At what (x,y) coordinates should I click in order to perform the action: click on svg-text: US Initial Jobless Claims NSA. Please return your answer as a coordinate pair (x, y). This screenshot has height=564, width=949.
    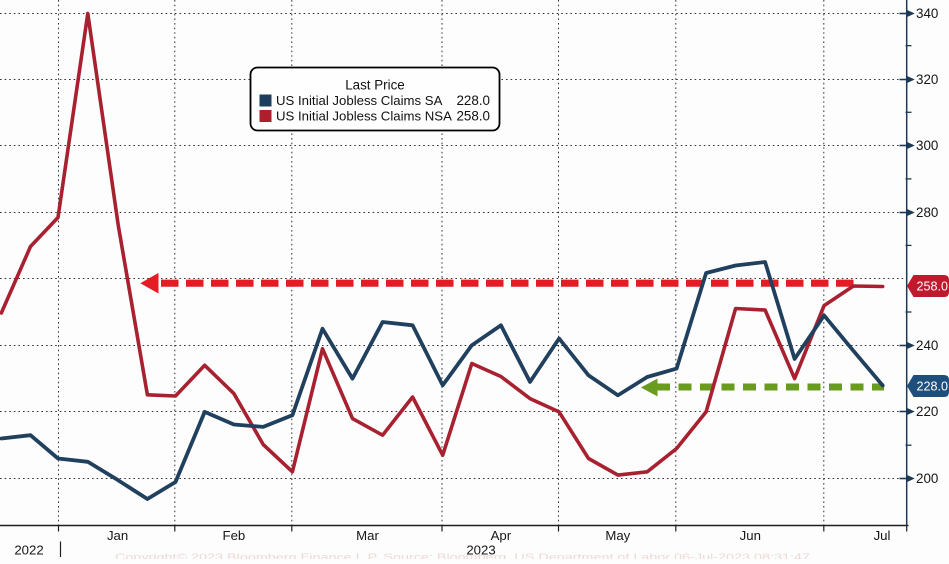
    Looking at the image, I should click on (364, 115).